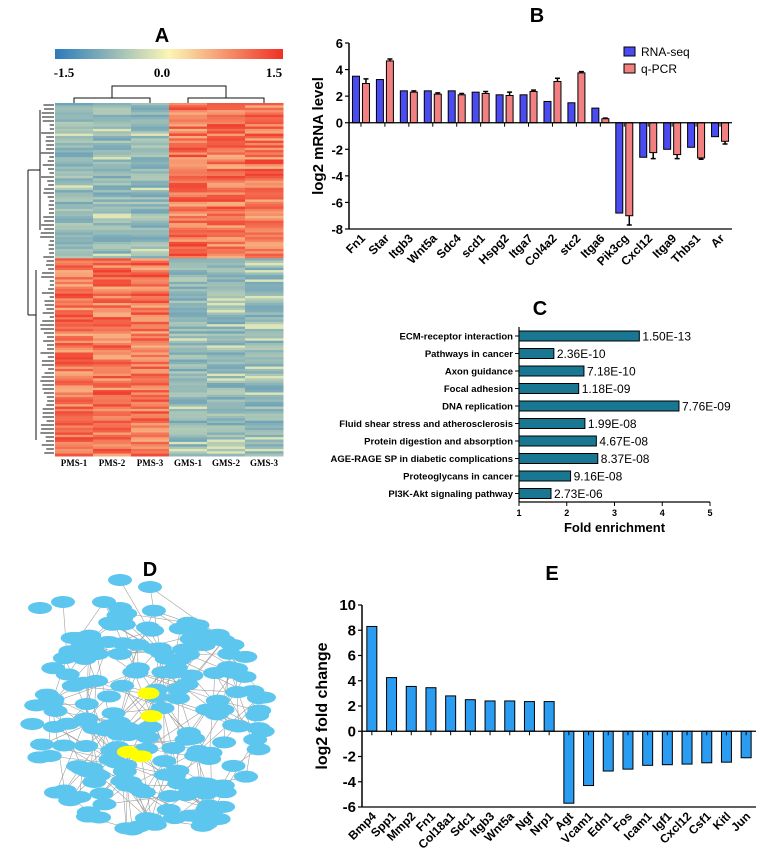  I want to click on heatmap-column-labels: PMS-1 PMS-2 PMS-3 GMS-1 GMS-2 GMS-3, so click(170, 463).